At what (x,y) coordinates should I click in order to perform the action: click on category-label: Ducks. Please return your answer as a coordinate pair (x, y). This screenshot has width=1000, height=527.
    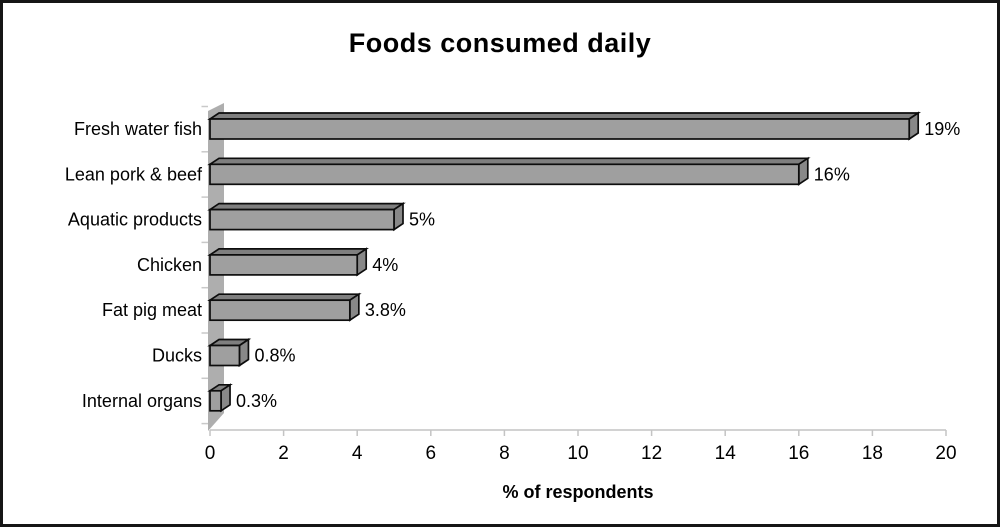
    Looking at the image, I should click on (177, 356).